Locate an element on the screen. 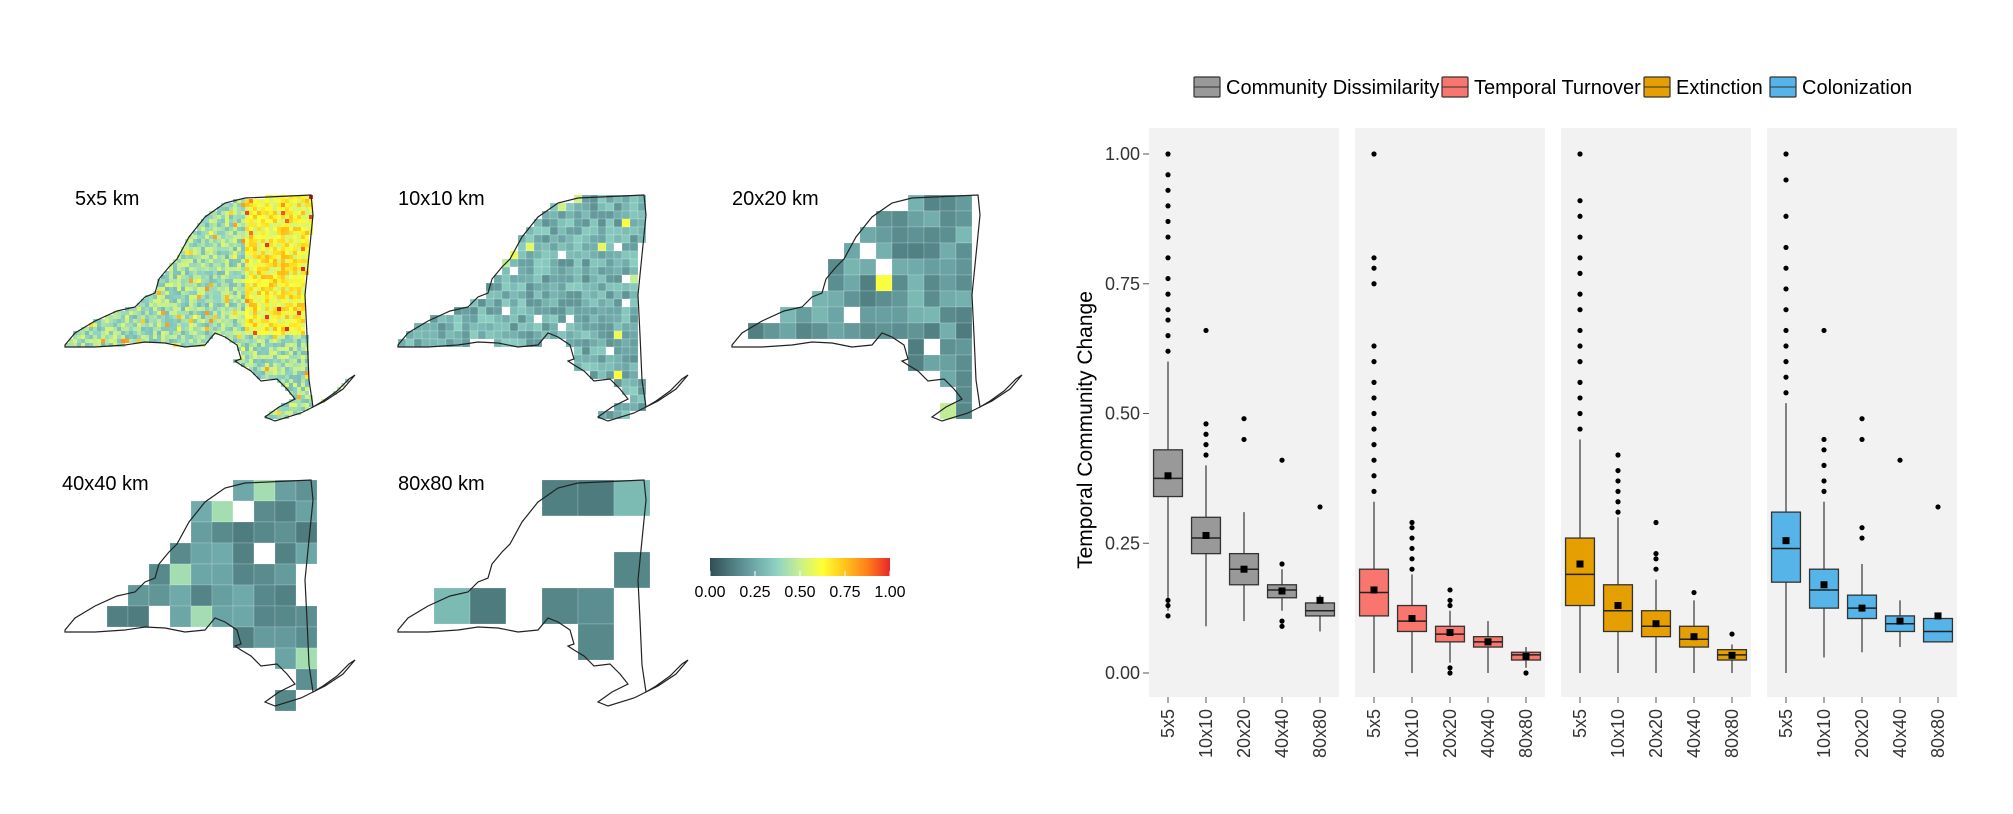  x-tick-label: 10x10 is located at coordinates (1618, 733).